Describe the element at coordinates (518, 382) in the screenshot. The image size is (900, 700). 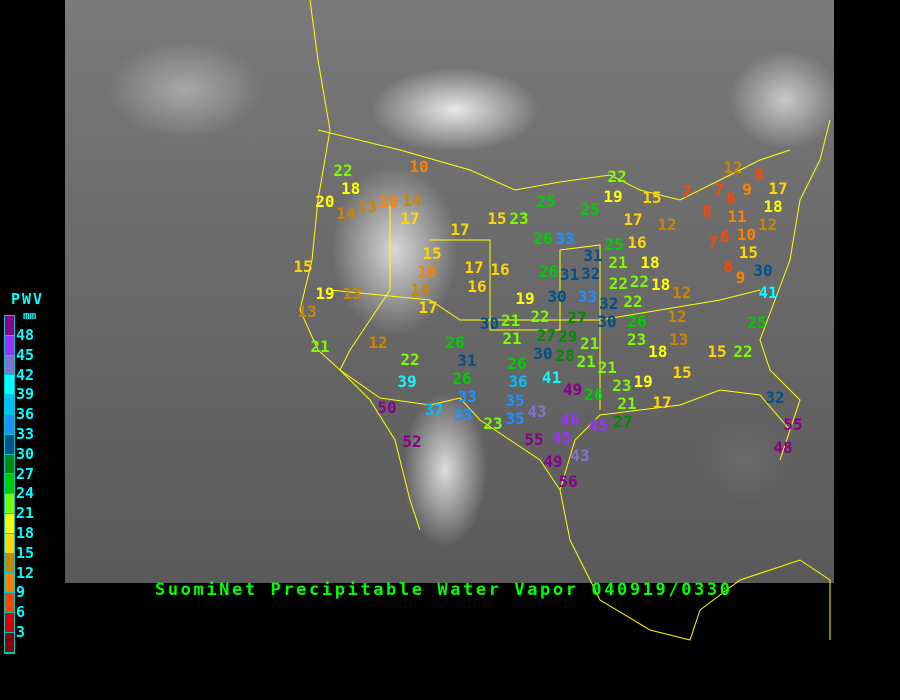
I see `station-pwv-value: 36` at that location.